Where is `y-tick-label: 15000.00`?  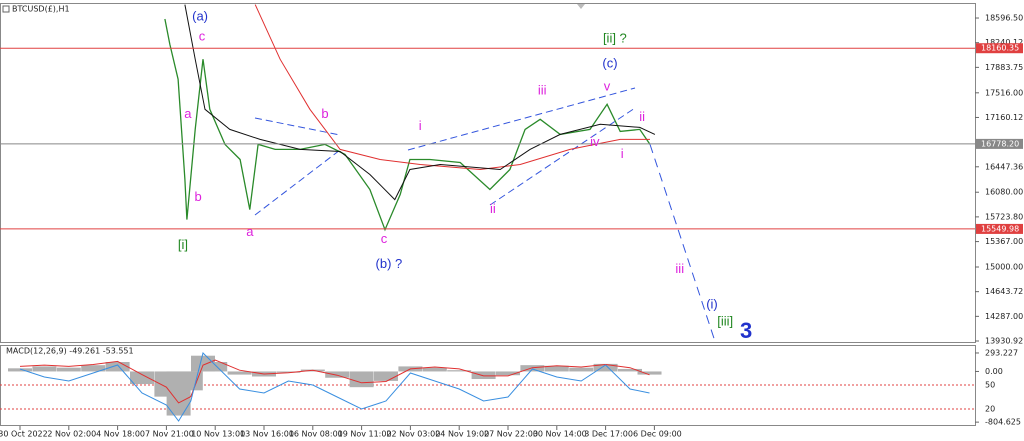 y-tick-label: 15000.00 is located at coordinates (1004, 266).